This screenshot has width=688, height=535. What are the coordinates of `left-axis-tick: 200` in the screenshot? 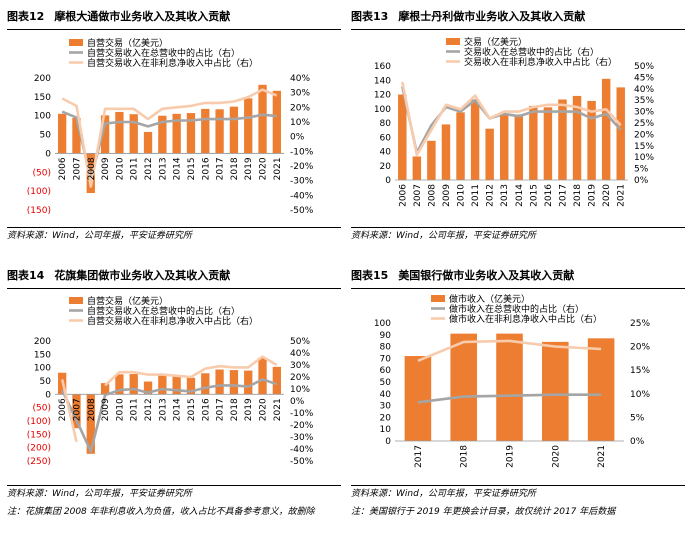 It's located at (42, 342).